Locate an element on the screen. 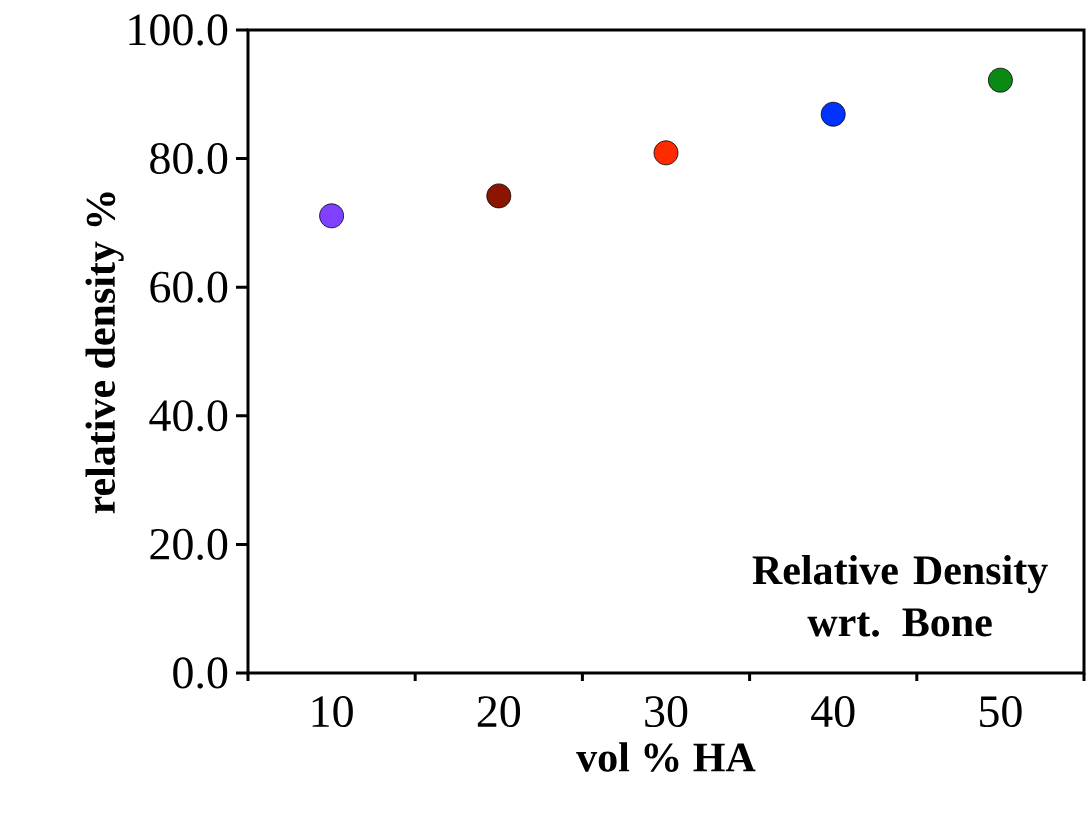 The height and width of the screenshot is (816, 1088). x-tick-label: 20 is located at coordinates (499, 712).